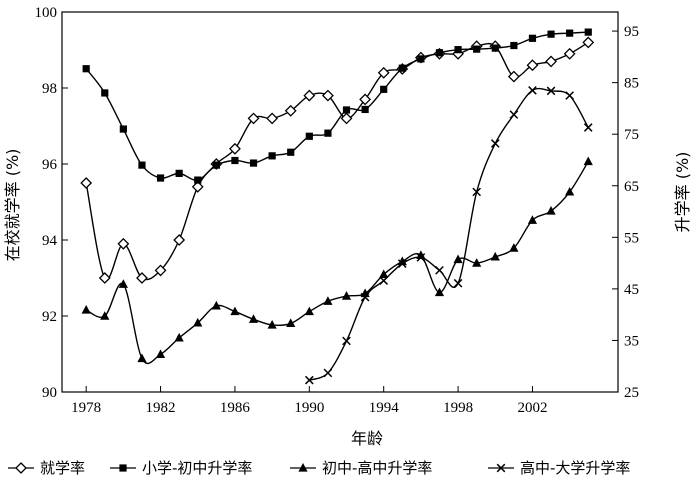 The height and width of the screenshot is (485, 700). I want to click on x-tick-label: 1998, so click(458, 408).